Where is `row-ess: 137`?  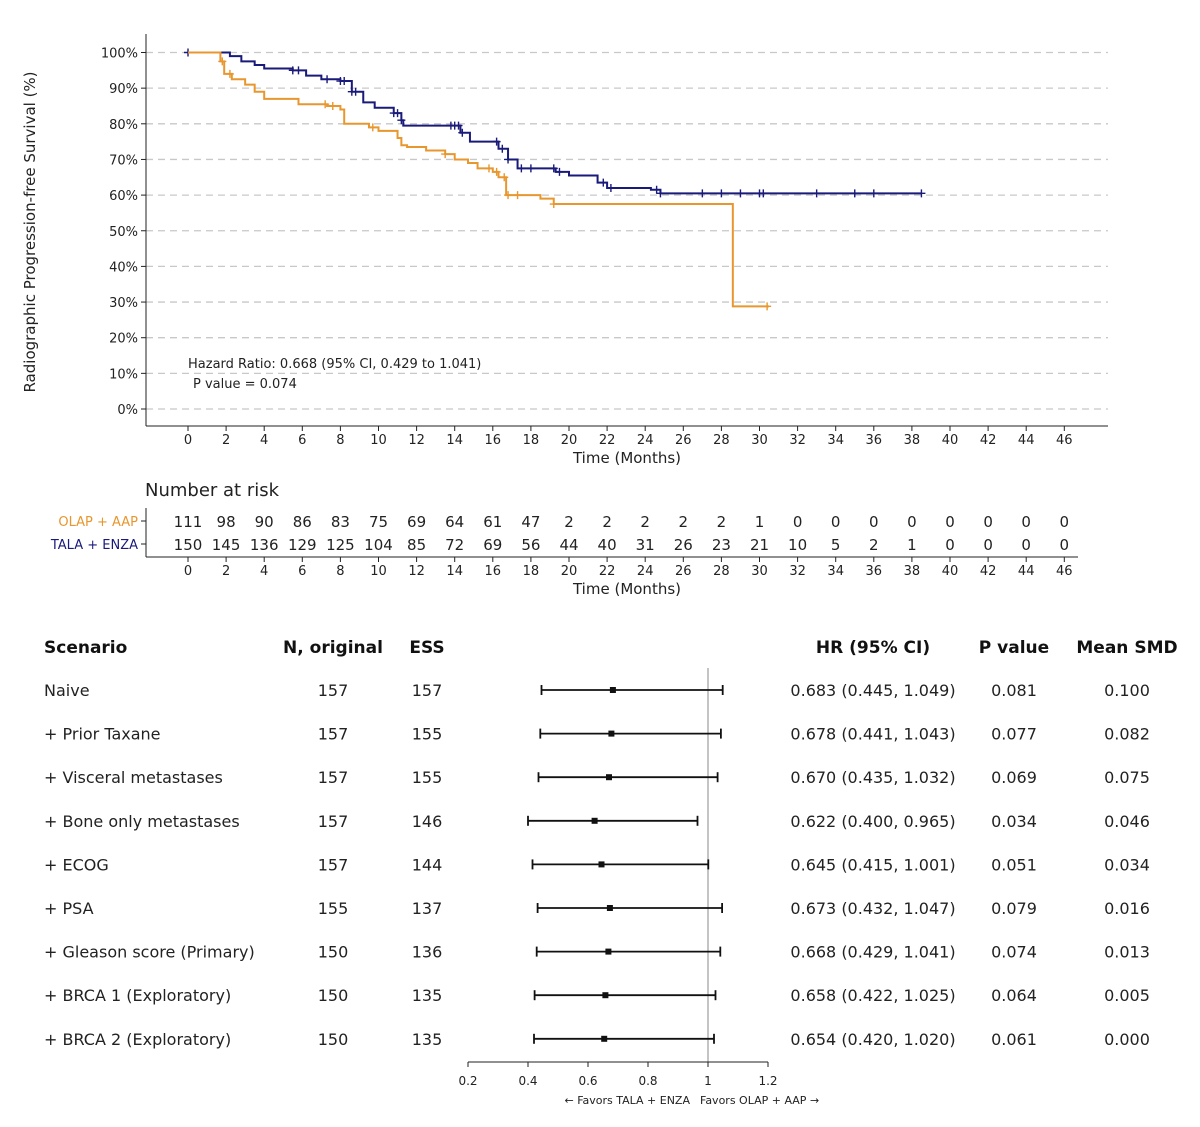 row-ess: 137 is located at coordinates (427, 908).